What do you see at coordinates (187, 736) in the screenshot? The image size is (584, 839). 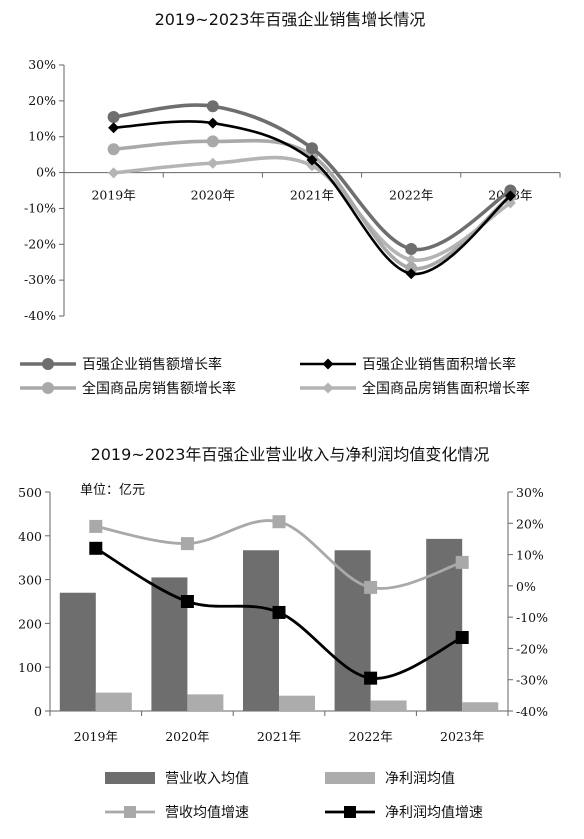 I see `chart2-x-tick-label: 2020年` at bounding box center [187, 736].